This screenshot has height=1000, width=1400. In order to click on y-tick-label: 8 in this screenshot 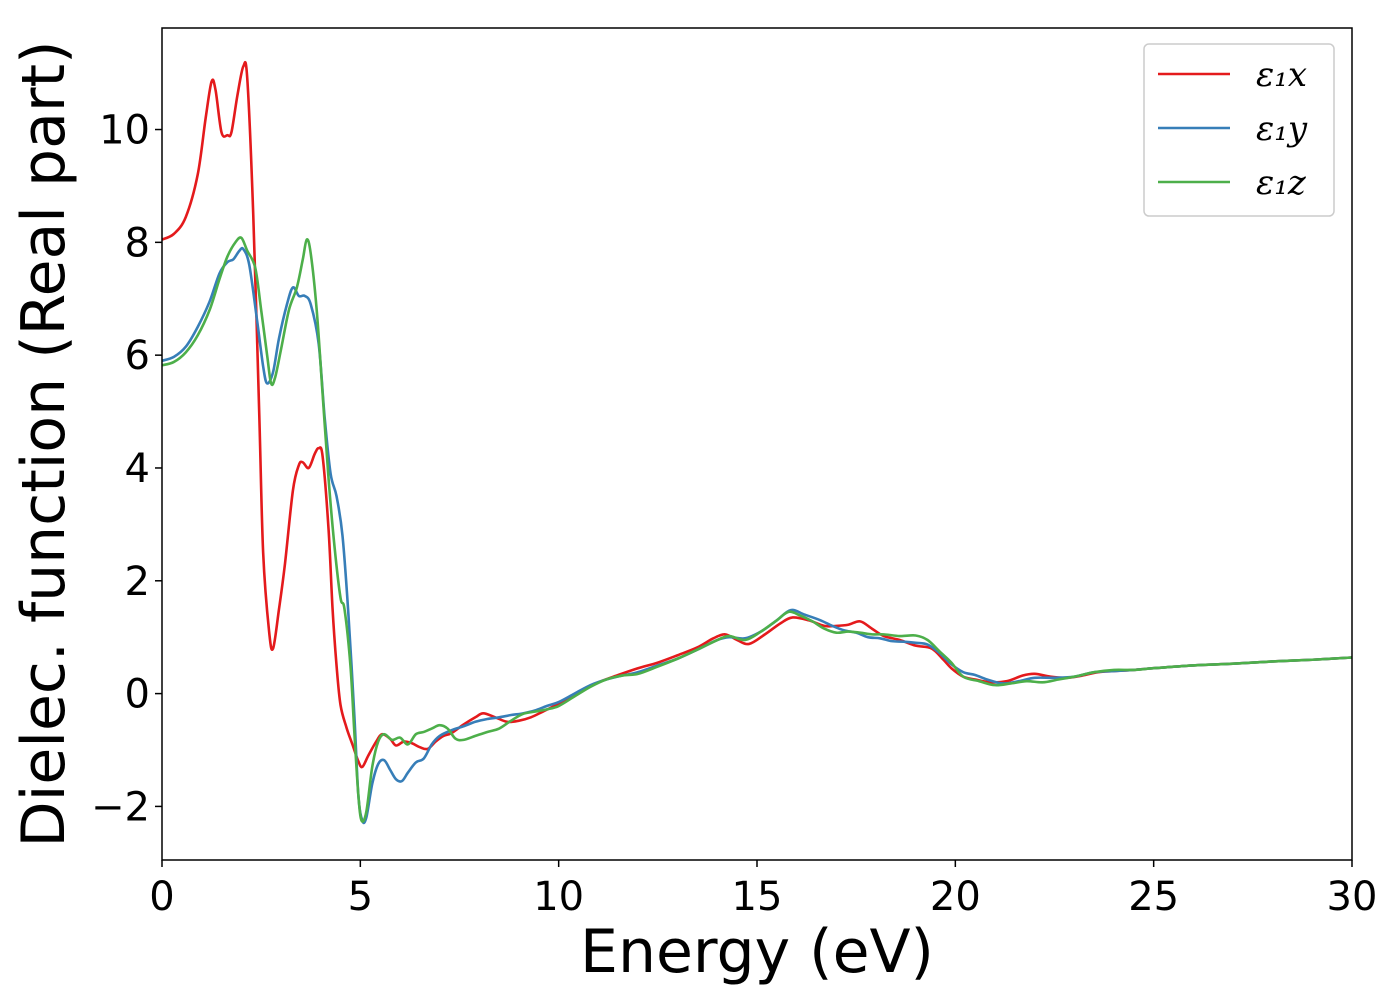, I will do `click(137, 243)`.